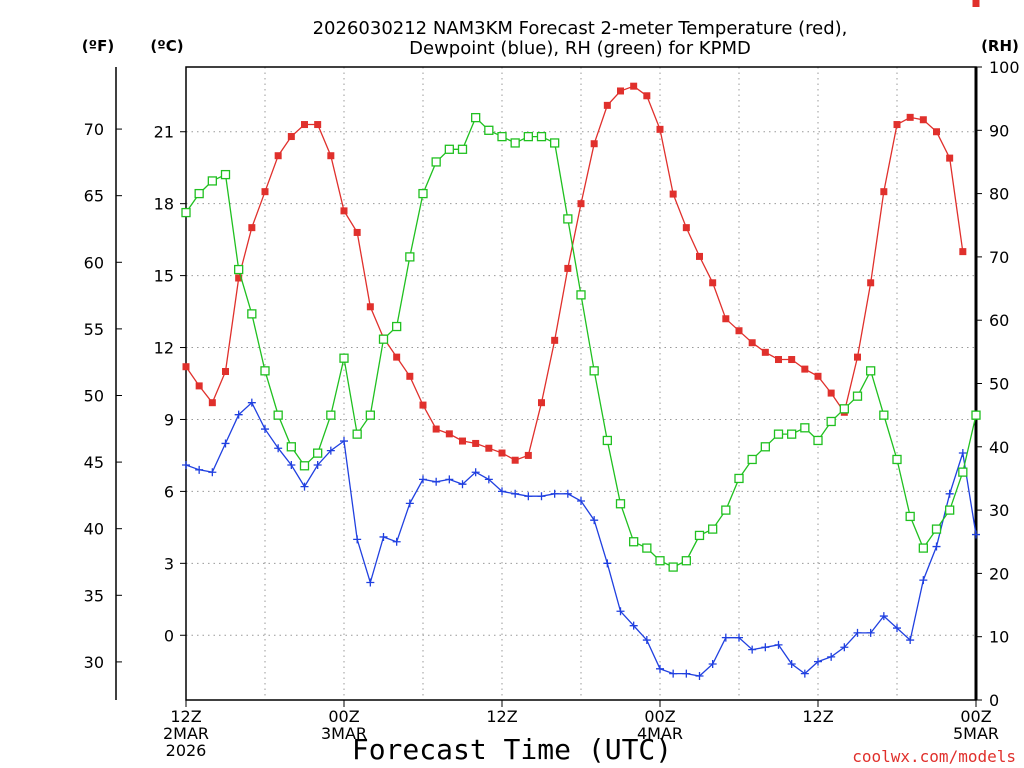  What do you see at coordinates (580, 48) in the screenshot?
I see `chart-title-line2: Dewpoint (blue), RH (green) for KPMD` at bounding box center [580, 48].